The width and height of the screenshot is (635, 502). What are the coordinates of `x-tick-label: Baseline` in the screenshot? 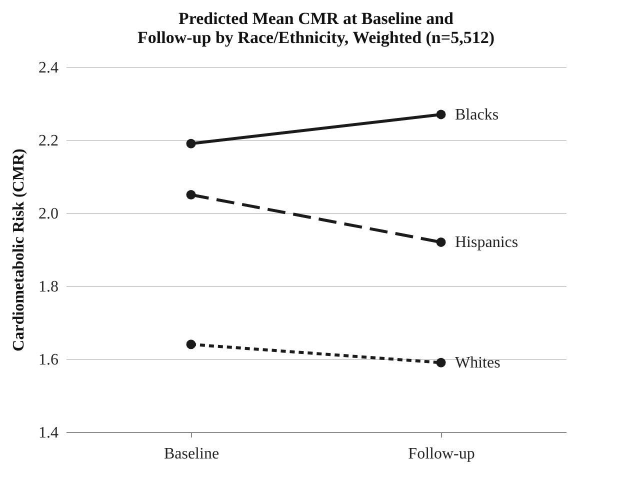 It's located at (192, 454).